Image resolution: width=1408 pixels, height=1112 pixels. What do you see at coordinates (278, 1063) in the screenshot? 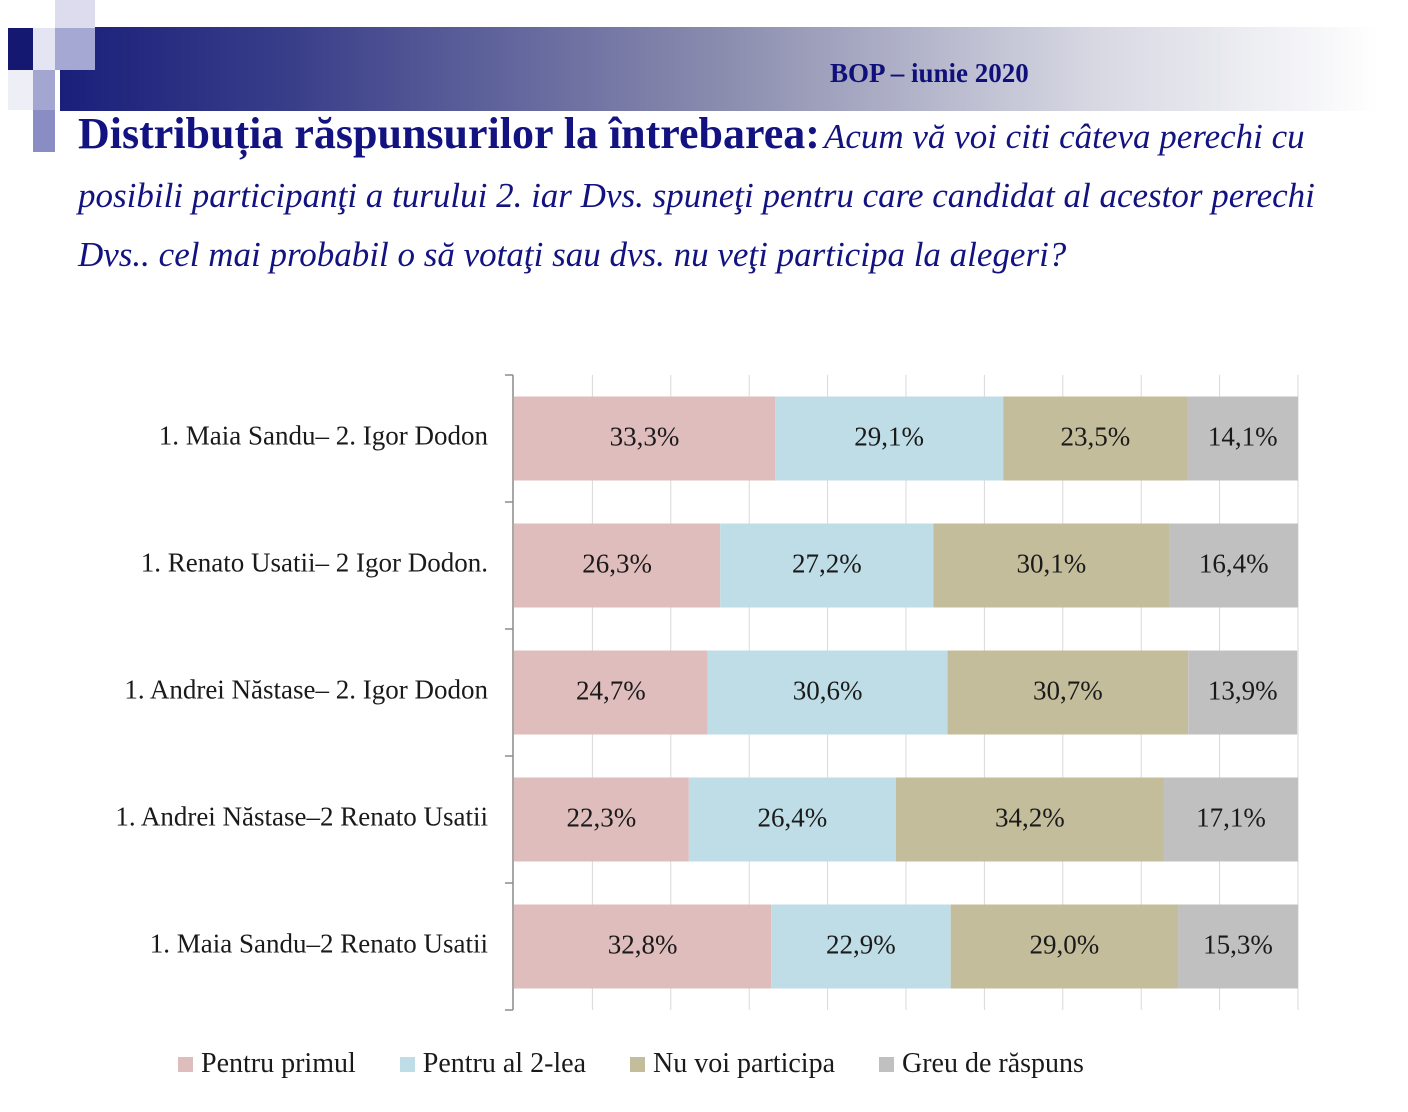
I see `legend-label: Pentru primul` at bounding box center [278, 1063].